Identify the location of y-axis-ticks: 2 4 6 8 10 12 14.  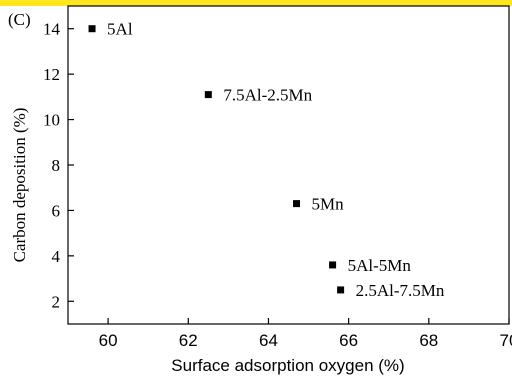
(58, 165).